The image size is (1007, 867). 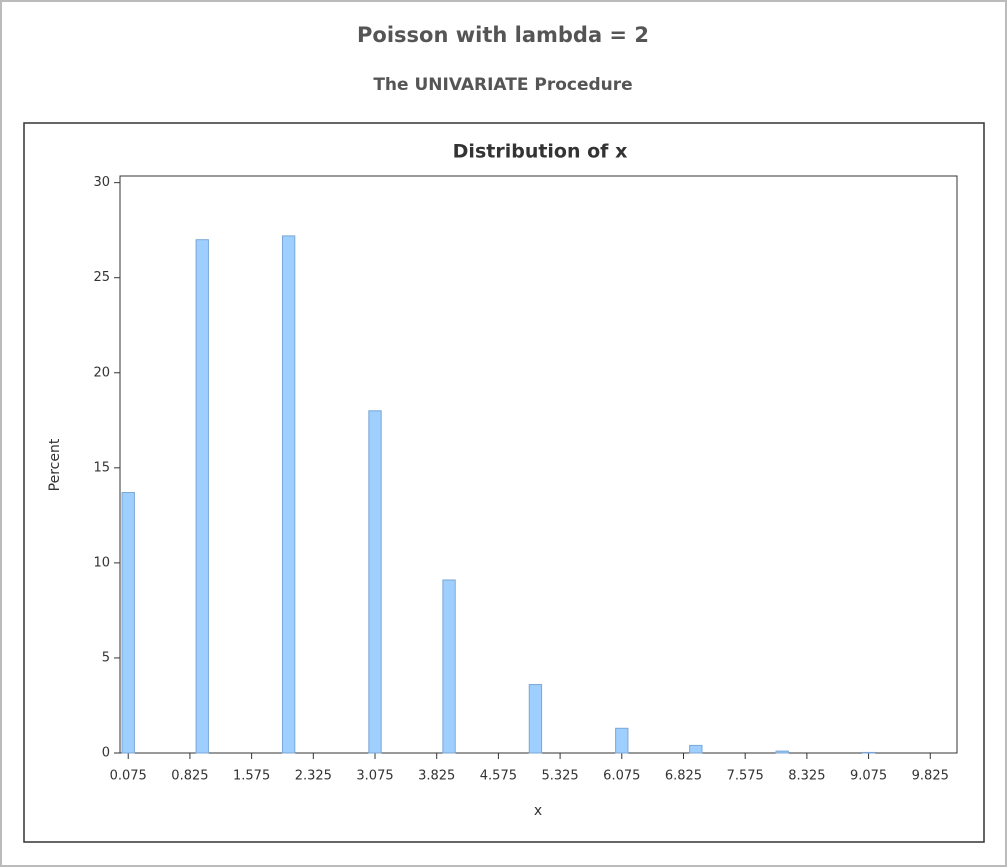 I want to click on y-axis-label: Percent, so click(x=55, y=464).